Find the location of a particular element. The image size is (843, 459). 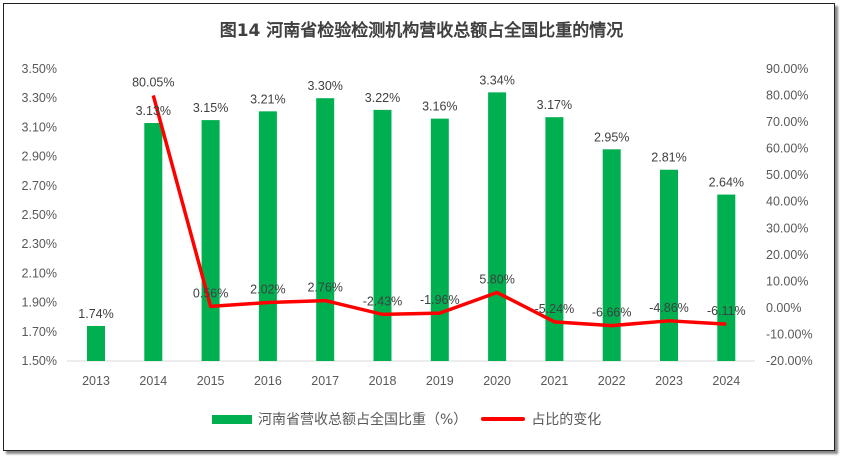

x-axis-tick: 2022 is located at coordinates (612, 381).